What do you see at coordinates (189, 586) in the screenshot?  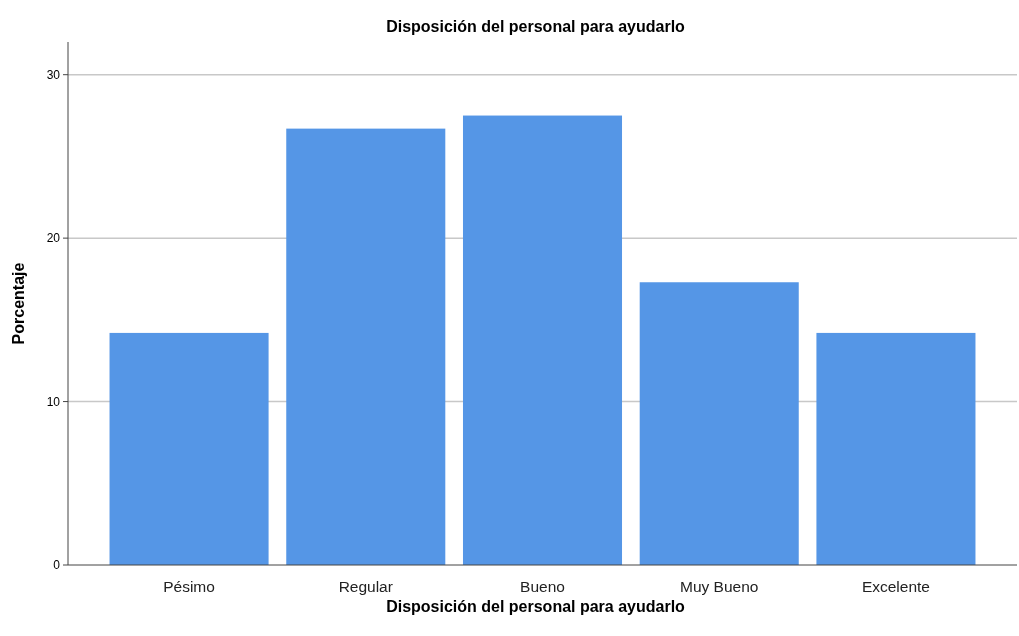 I see `x-tick-label: Pésimo` at bounding box center [189, 586].